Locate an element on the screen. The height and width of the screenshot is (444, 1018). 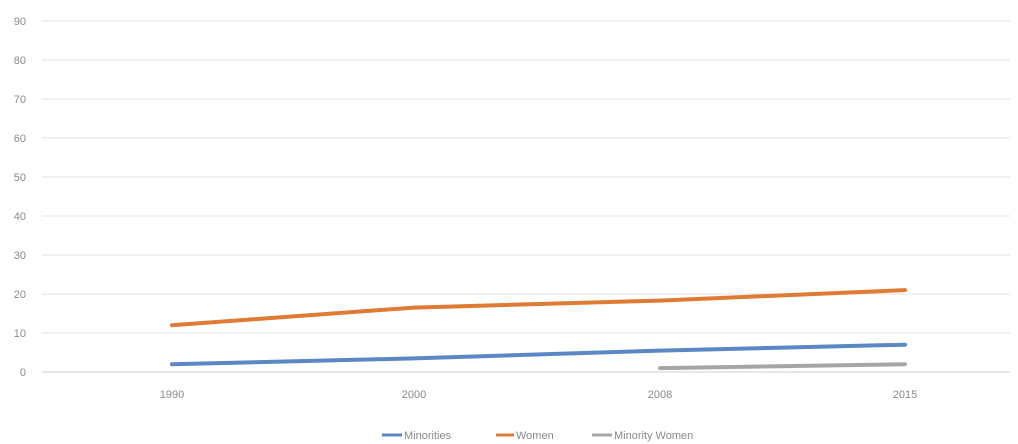
x-tick-label: 2000 is located at coordinates (414, 395).